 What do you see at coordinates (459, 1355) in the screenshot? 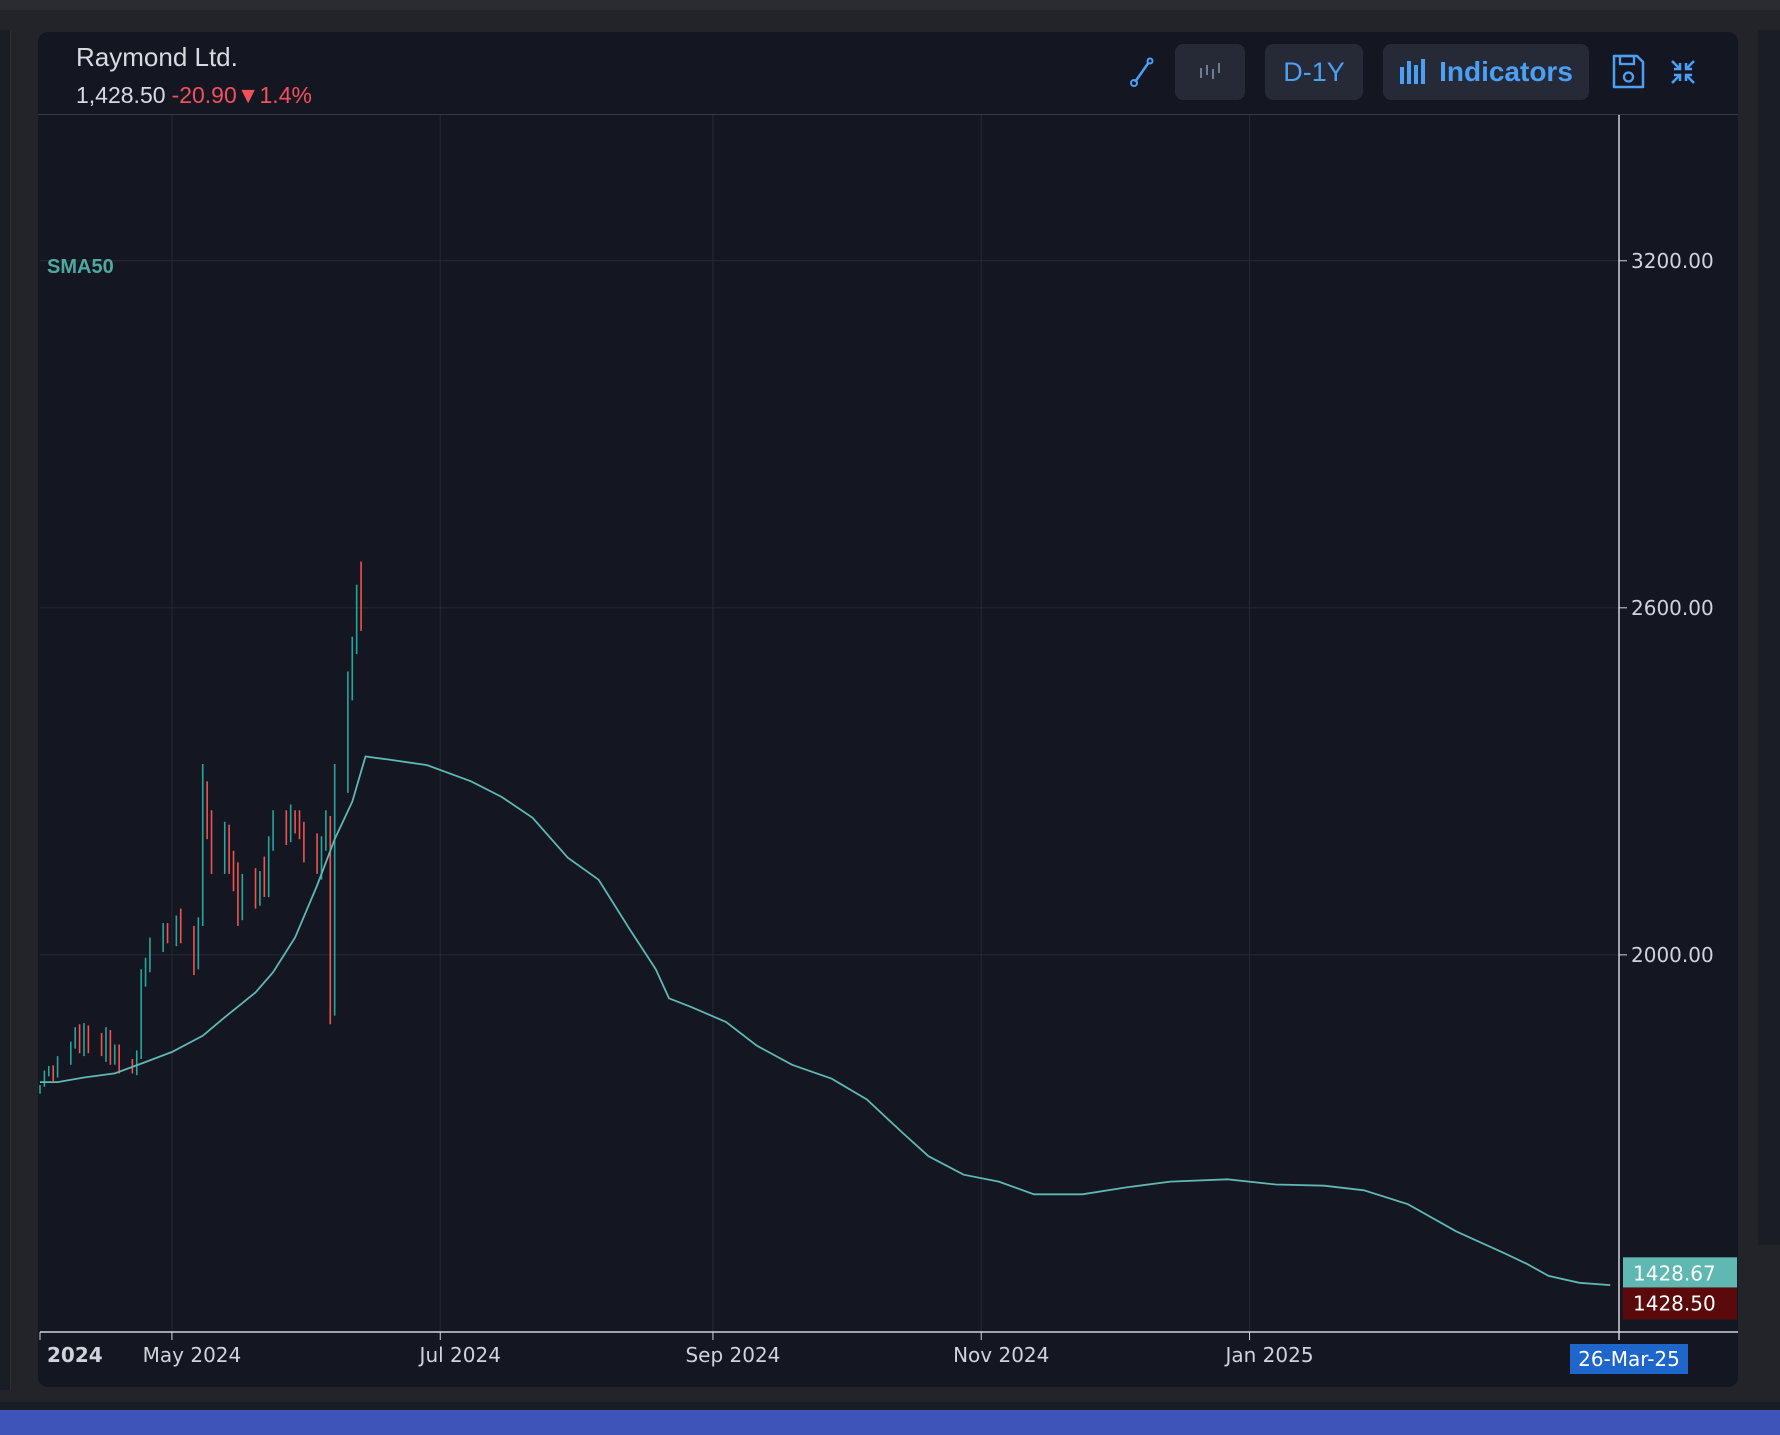
I see `x-tick-label: Jul 2024` at bounding box center [459, 1355].